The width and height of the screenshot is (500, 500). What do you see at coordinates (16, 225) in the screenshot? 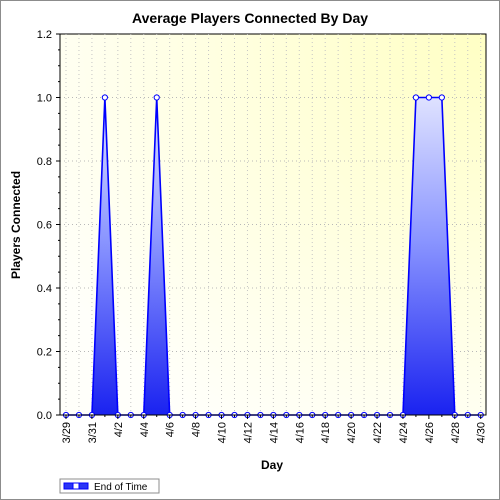
I see `y-axis-label: Players Connected` at bounding box center [16, 225].